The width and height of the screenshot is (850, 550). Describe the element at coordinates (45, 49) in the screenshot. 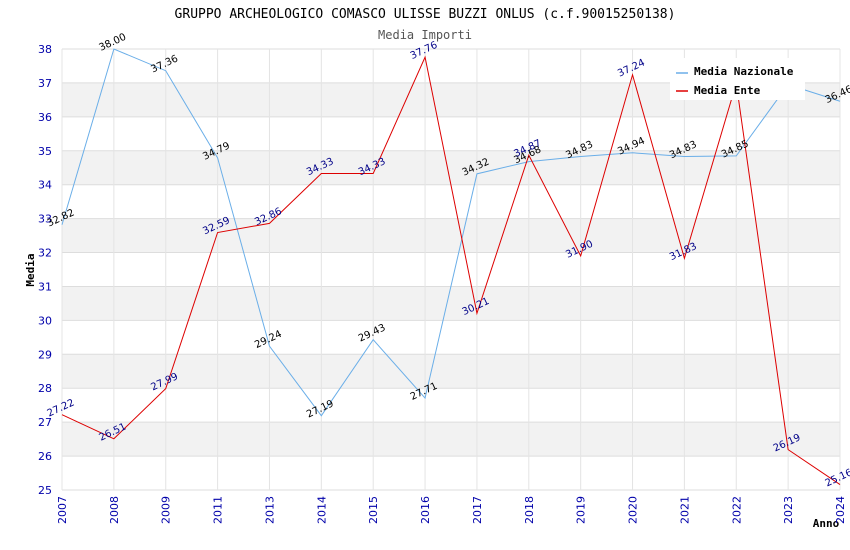

I see `y-tick-label: 38` at that location.